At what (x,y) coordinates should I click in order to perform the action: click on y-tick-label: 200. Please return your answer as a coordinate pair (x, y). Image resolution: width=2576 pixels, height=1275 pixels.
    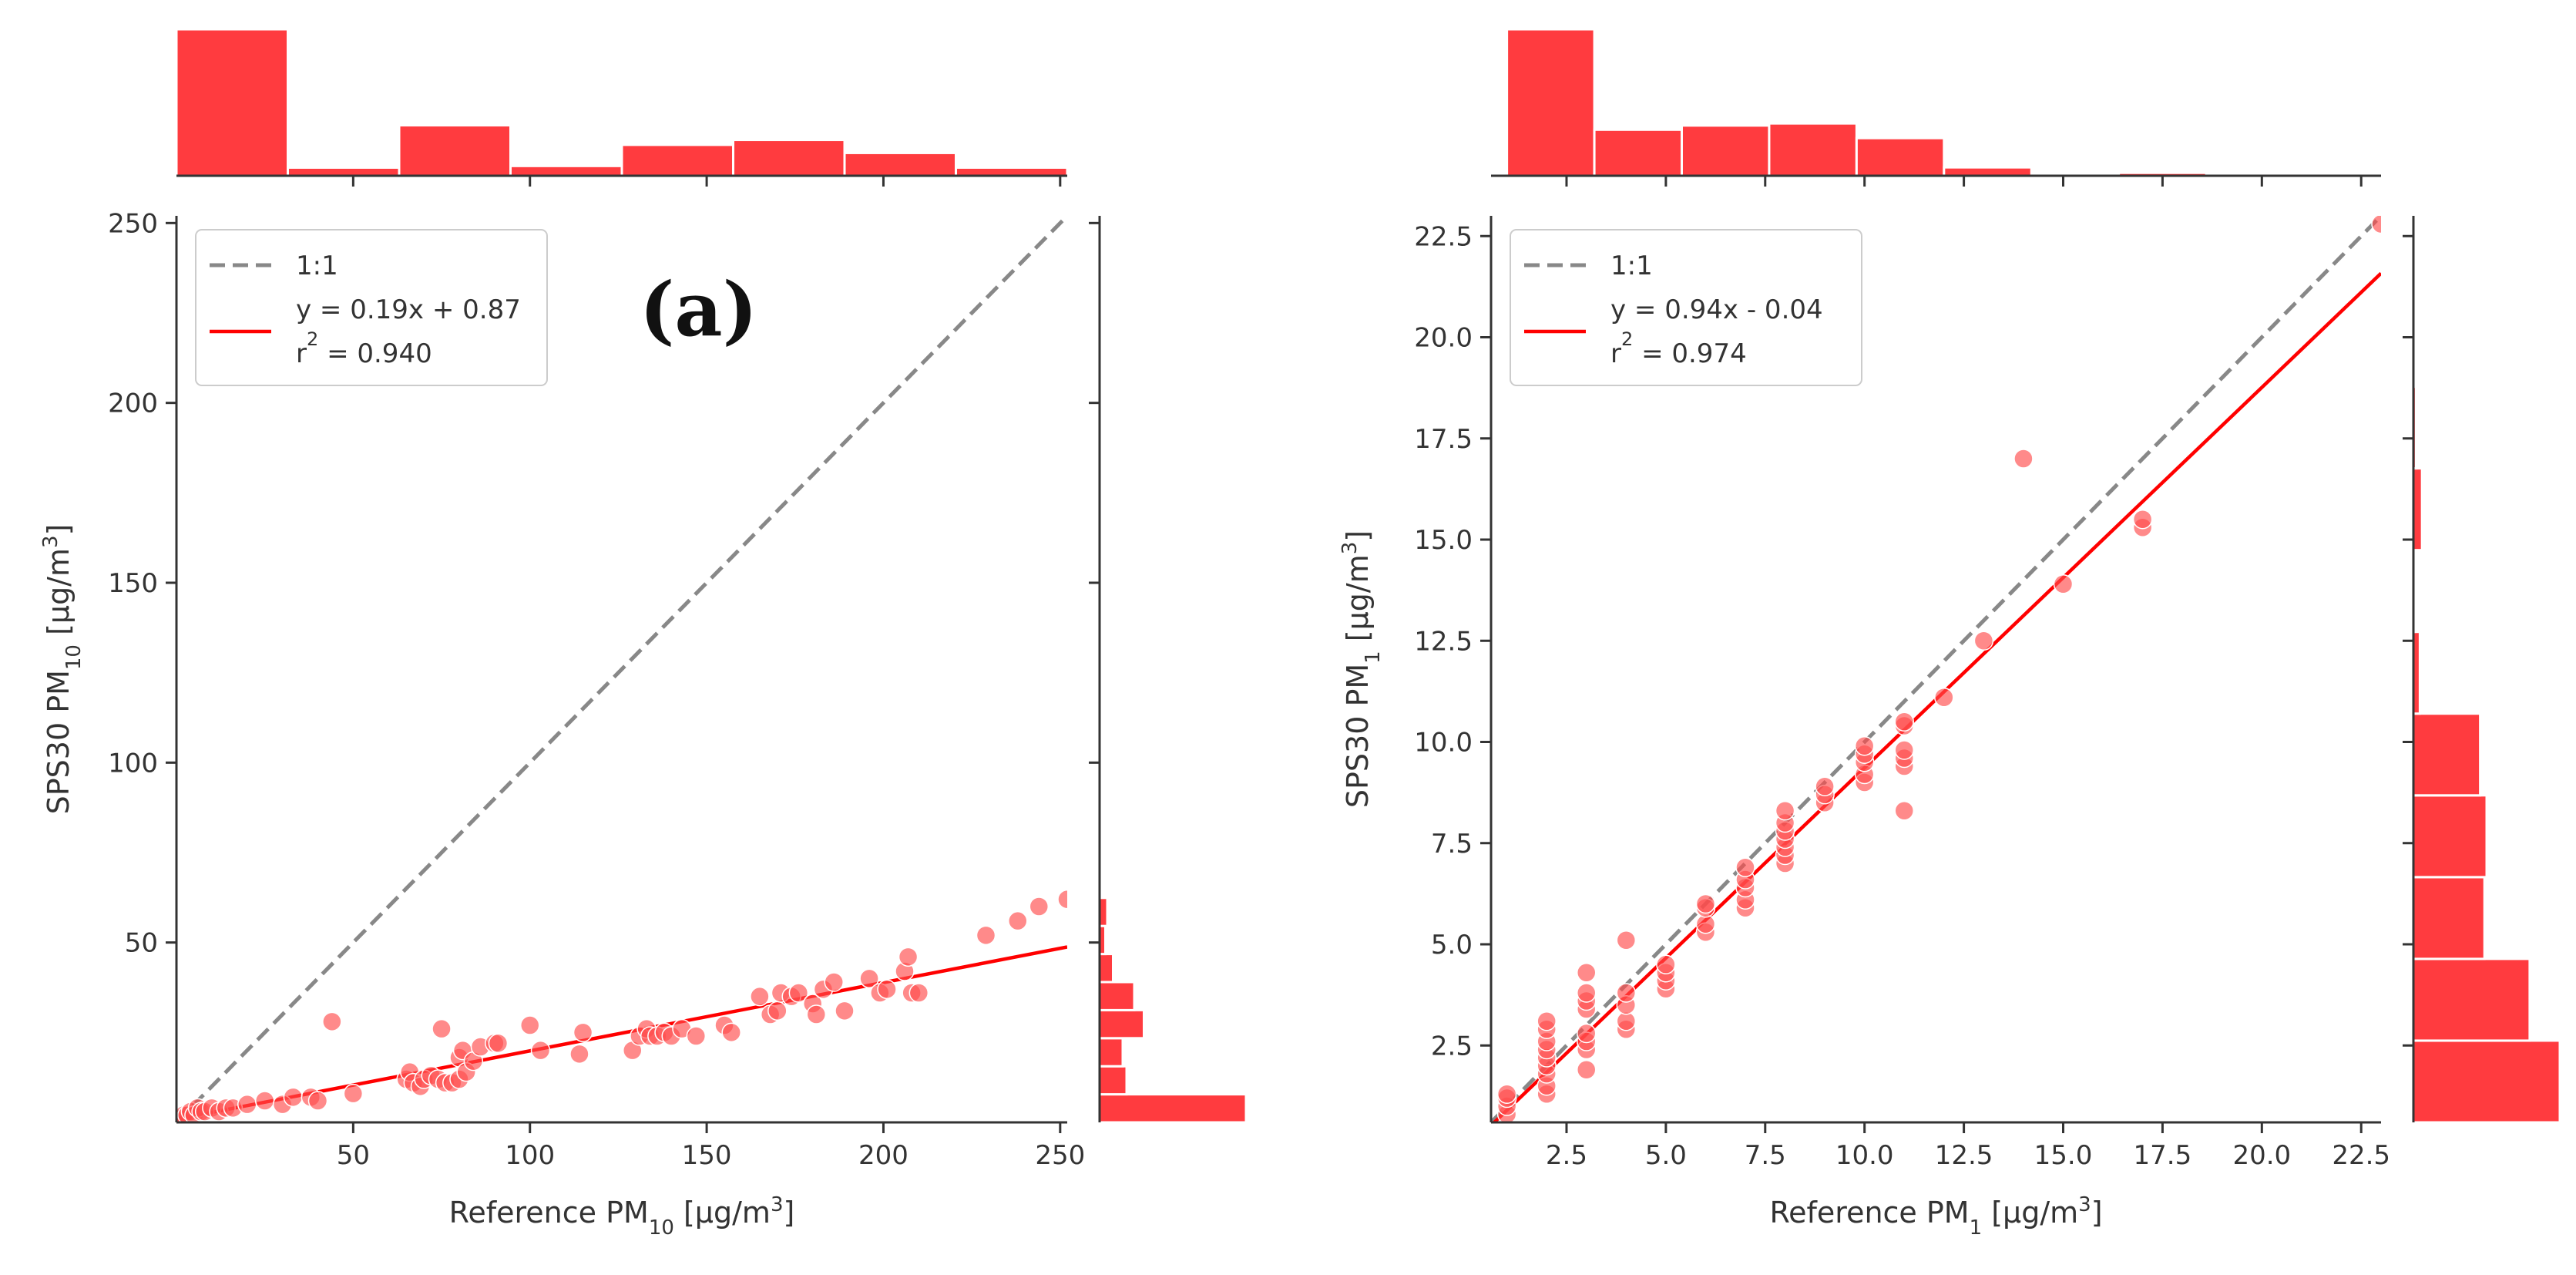
    Looking at the image, I should click on (133, 404).